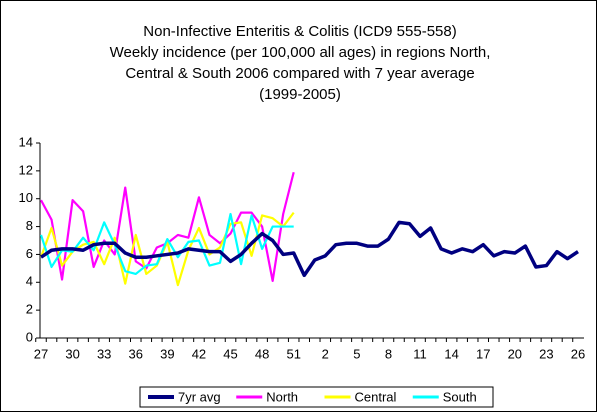 This screenshot has width=597, height=412. Describe the element at coordinates (29, 253) in the screenshot. I see `y-tick-label: 6` at that location.